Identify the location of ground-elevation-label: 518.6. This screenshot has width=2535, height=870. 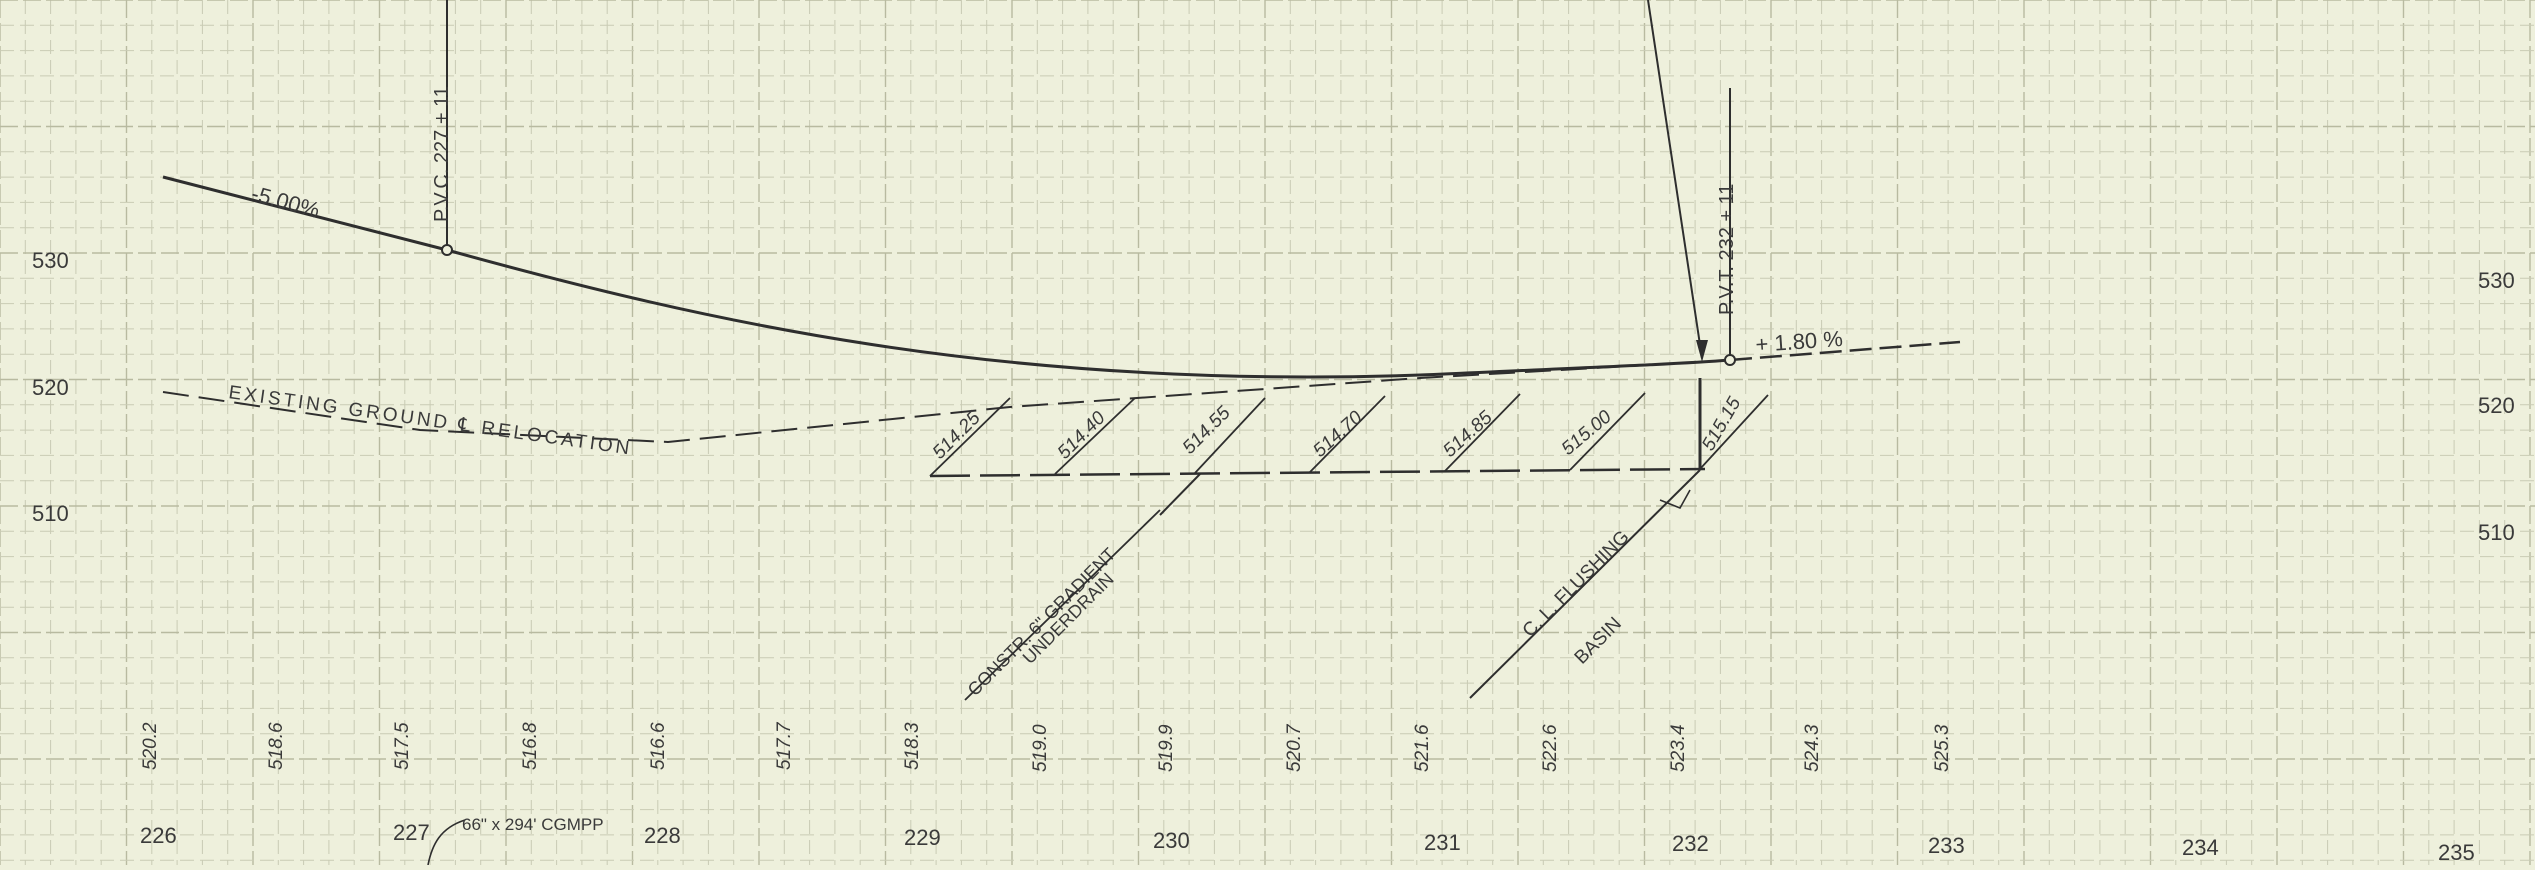
(276, 746).